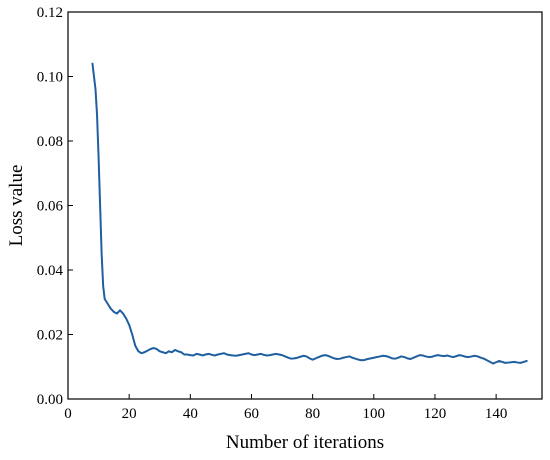 This screenshot has height=460, width=550. What do you see at coordinates (190, 414) in the screenshot?
I see `x-tick-label: 40` at bounding box center [190, 414].